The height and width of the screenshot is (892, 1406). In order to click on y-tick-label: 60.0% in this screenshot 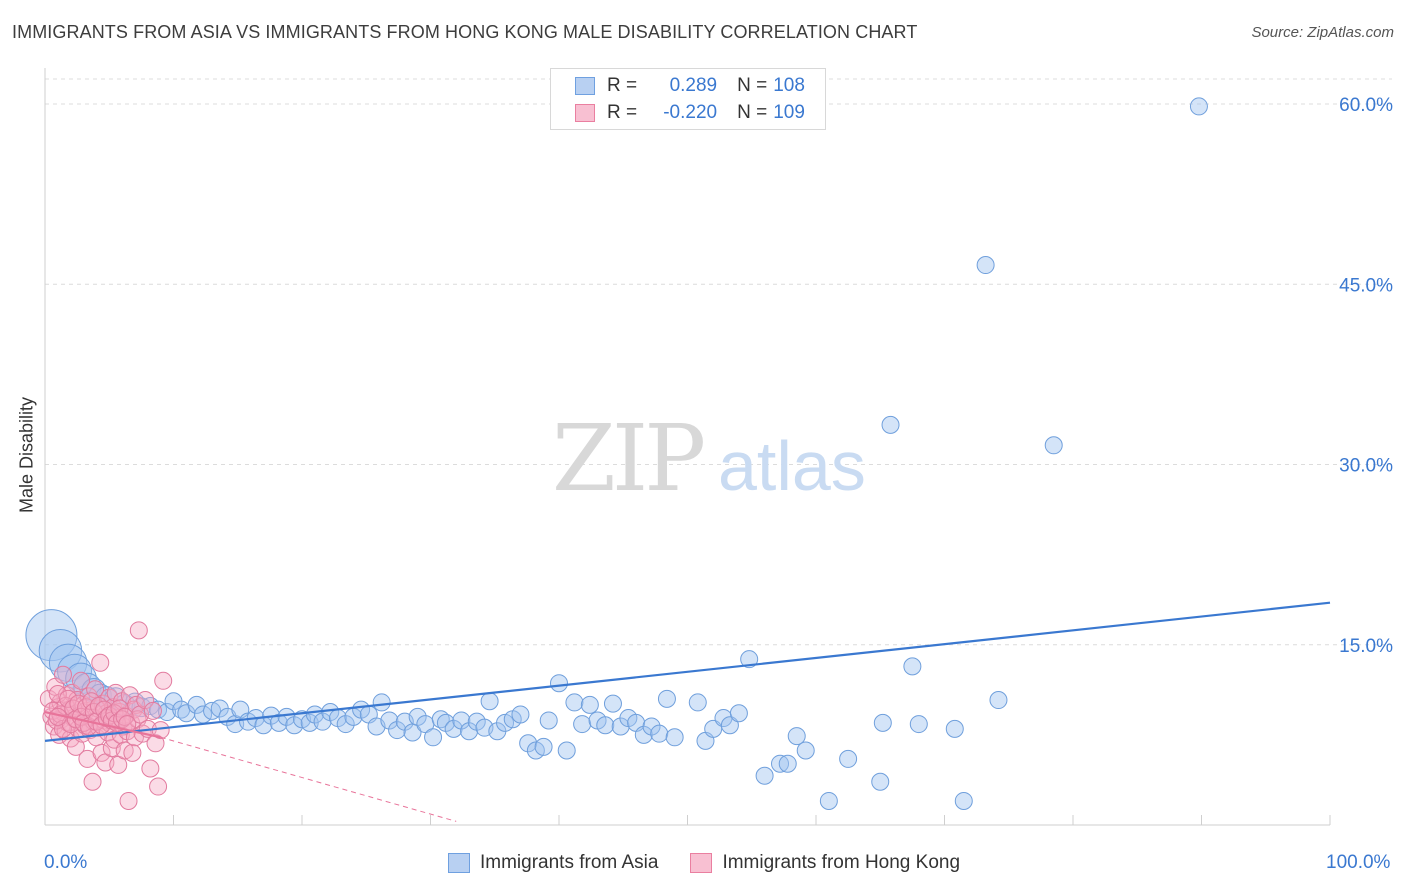, I will do `click(1366, 105)`.